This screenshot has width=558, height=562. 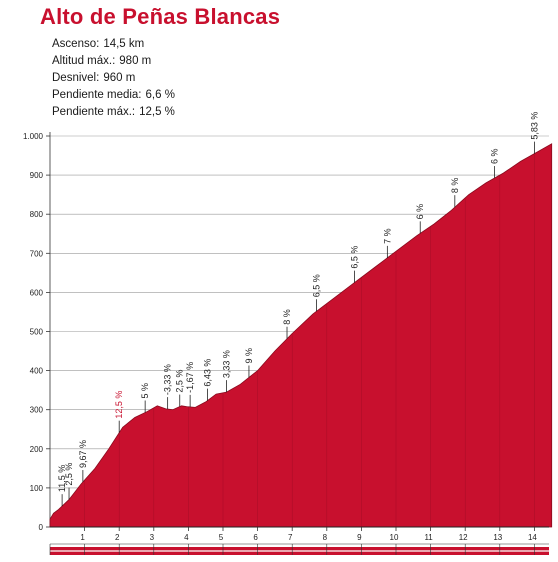 What do you see at coordinates (82, 537) in the screenshot?
I see `x-tick-label: 1` at bounding box center [82, 537].